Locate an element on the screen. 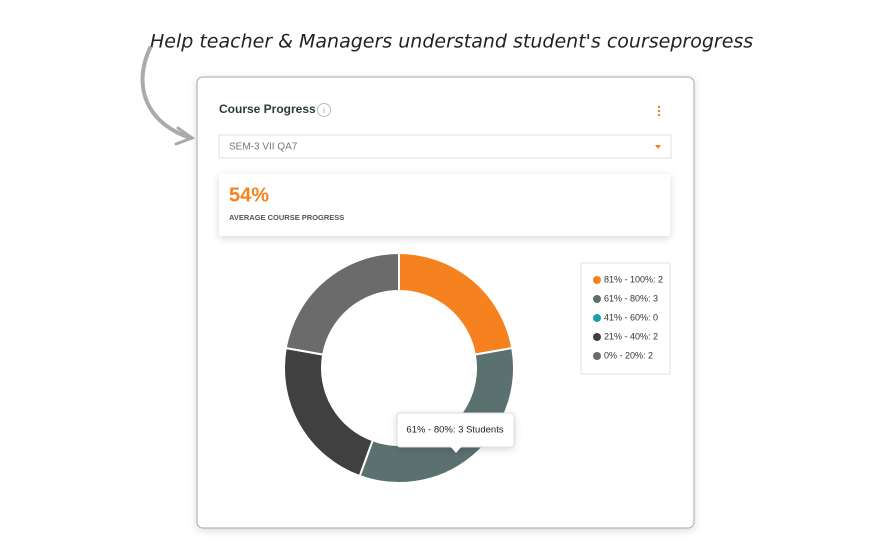 The width and height of the screenshot is (888, 557). info-icon is located at coordinates (324, 110).